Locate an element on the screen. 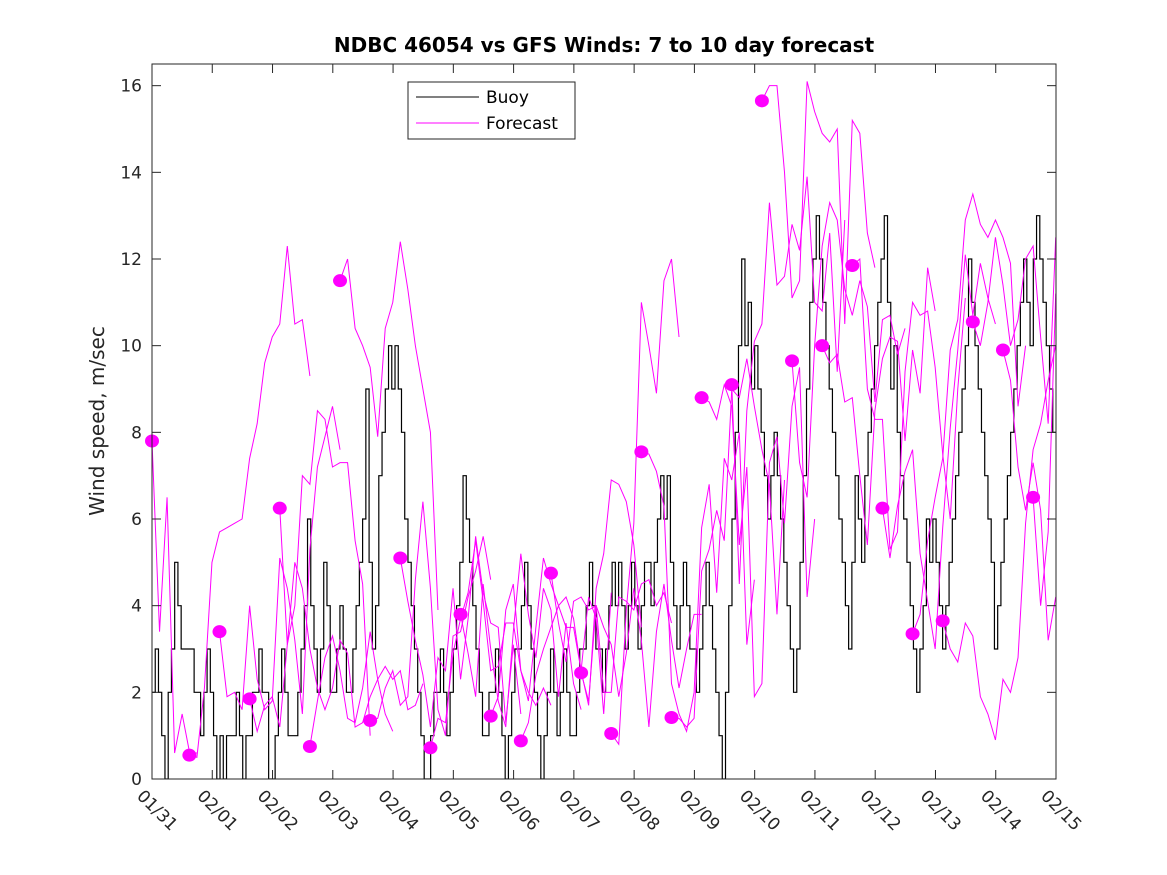 The image size is (1167, 875). legend-label-buoy: Buoy is located at coordinates (507, 98).